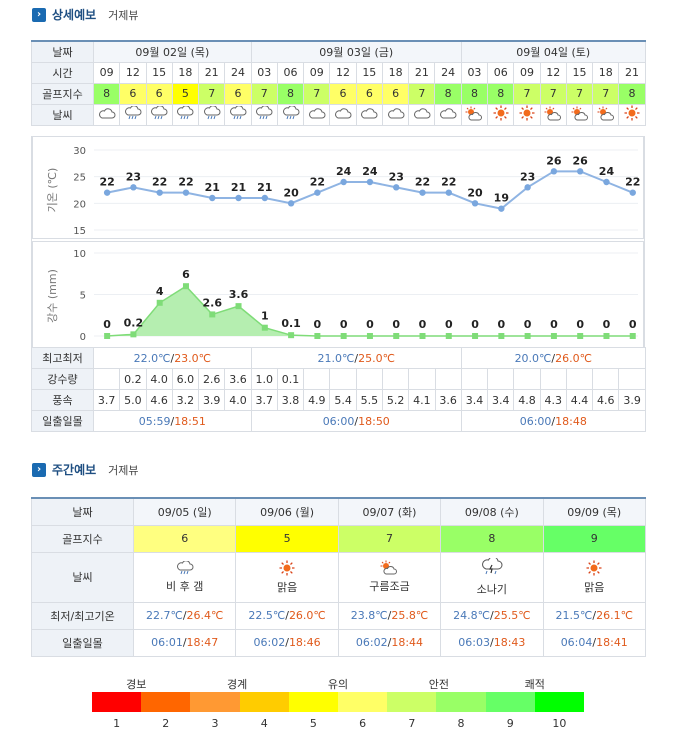  I want to click on sun-row: 일출일몰 05:59/18:51 06:00/18:50 06:00/18:48, so click(338, 421).